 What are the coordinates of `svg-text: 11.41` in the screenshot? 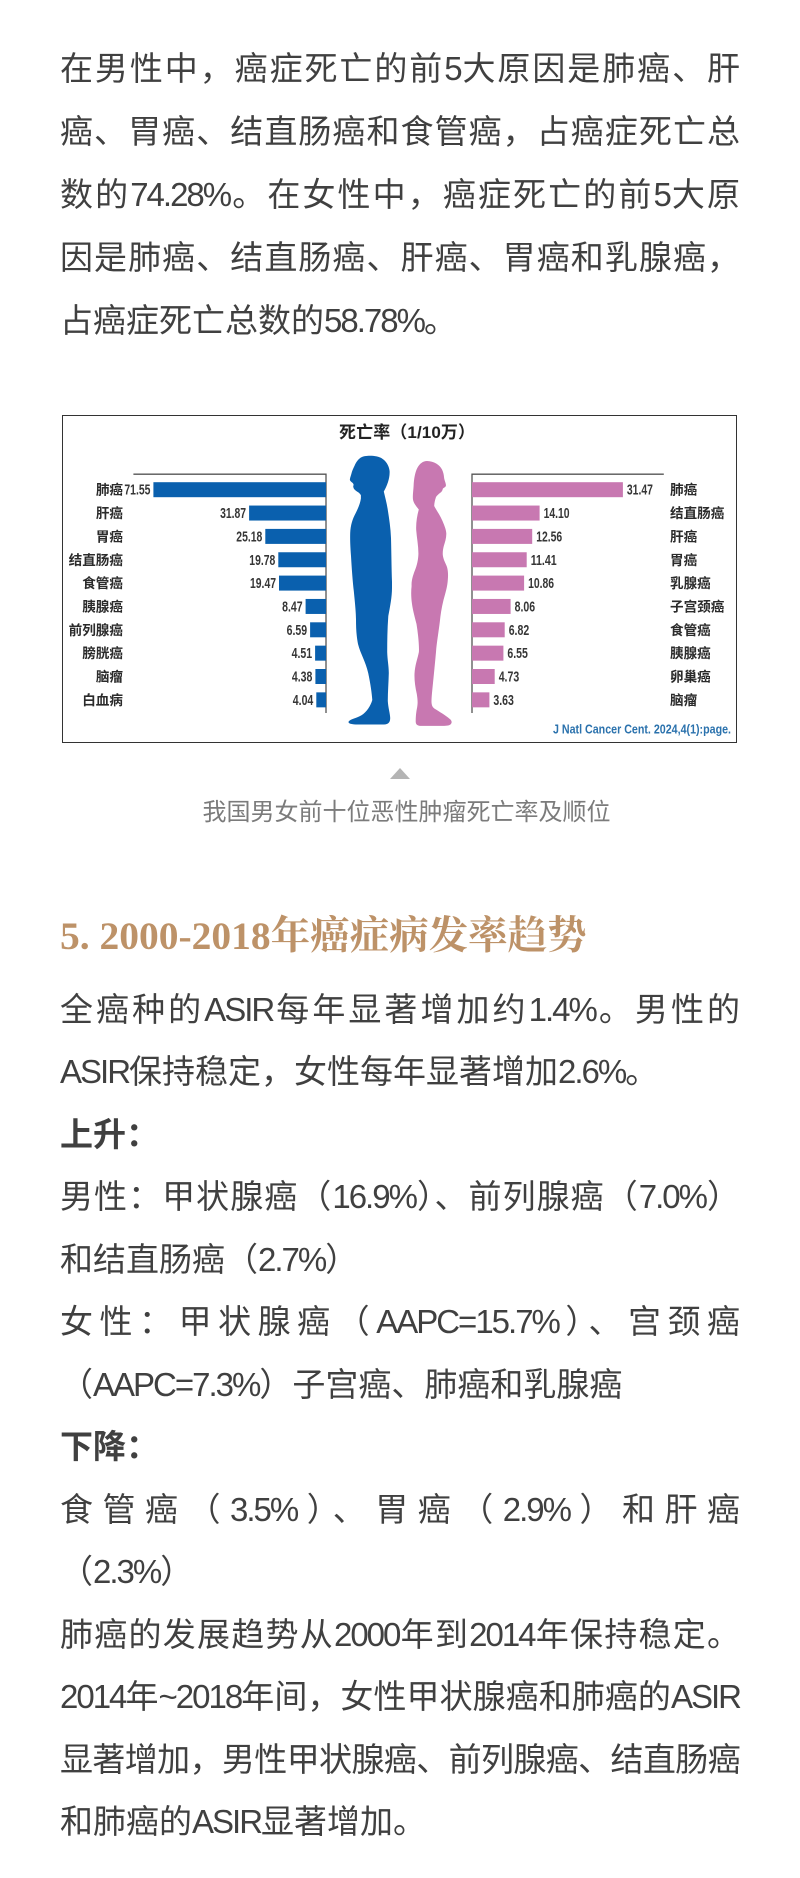 It's located at (544, 561).